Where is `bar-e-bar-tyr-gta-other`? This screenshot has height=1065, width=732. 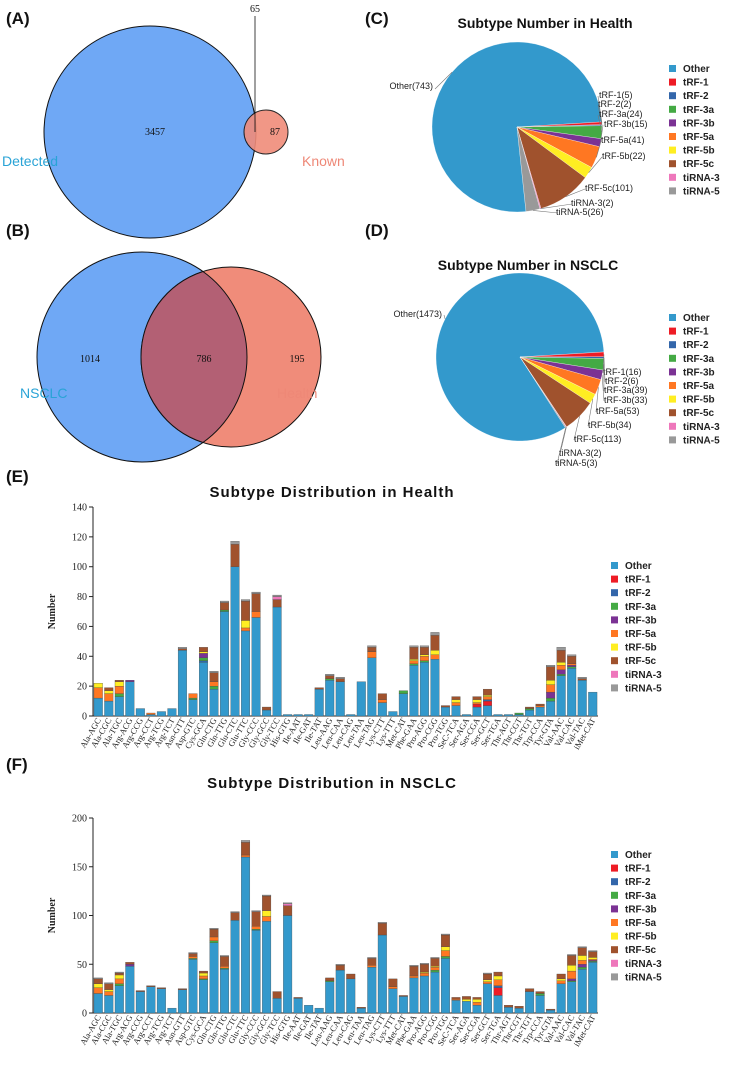
bar-e-bar-tyr-gta-other is located at coordinates (551, 708).